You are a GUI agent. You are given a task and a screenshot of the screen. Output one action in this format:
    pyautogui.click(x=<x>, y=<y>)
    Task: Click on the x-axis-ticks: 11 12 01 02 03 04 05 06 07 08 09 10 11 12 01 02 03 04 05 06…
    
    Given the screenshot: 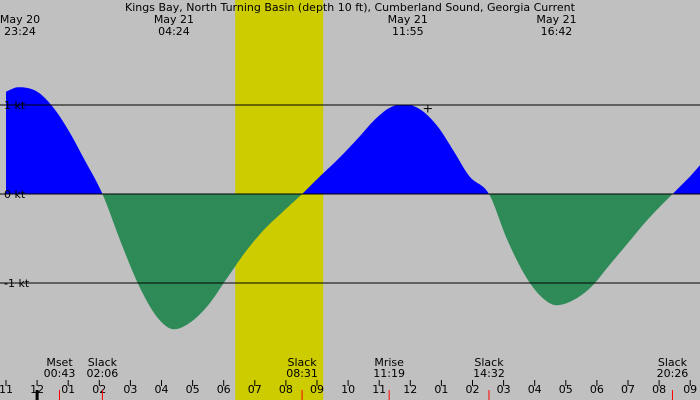 What is the action you would take?
    pyautogui.click(x=348, y=390)
    